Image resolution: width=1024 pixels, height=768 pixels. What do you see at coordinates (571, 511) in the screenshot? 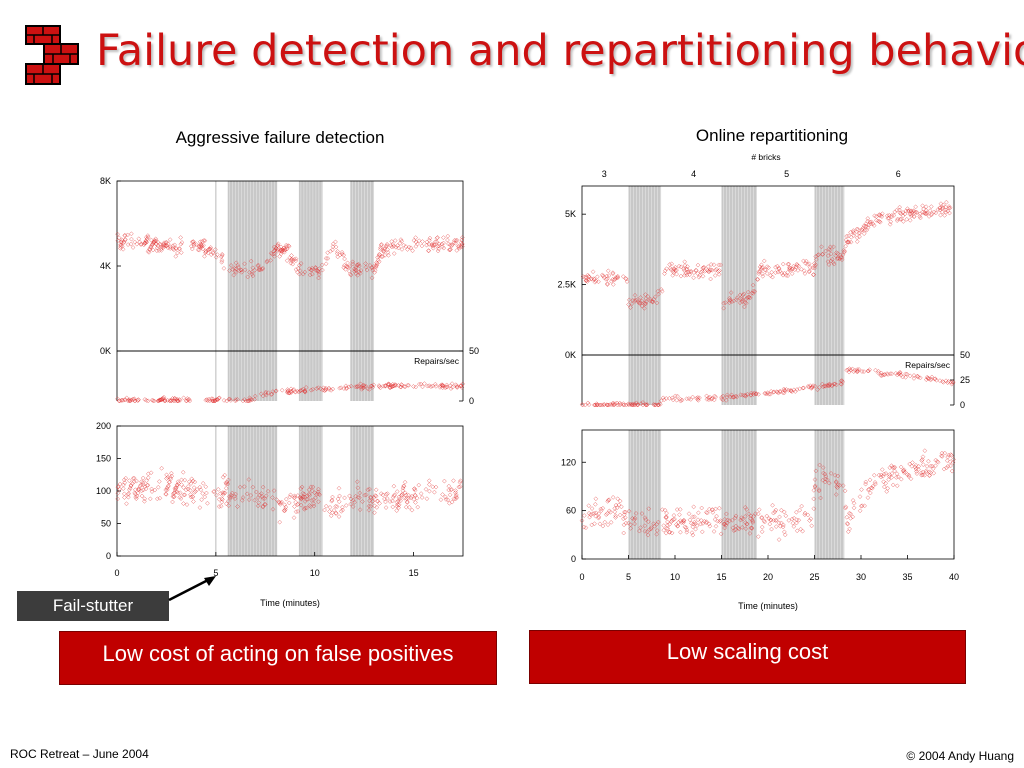
I see `y-tick-label: 60` at bounding box center [571, 511].